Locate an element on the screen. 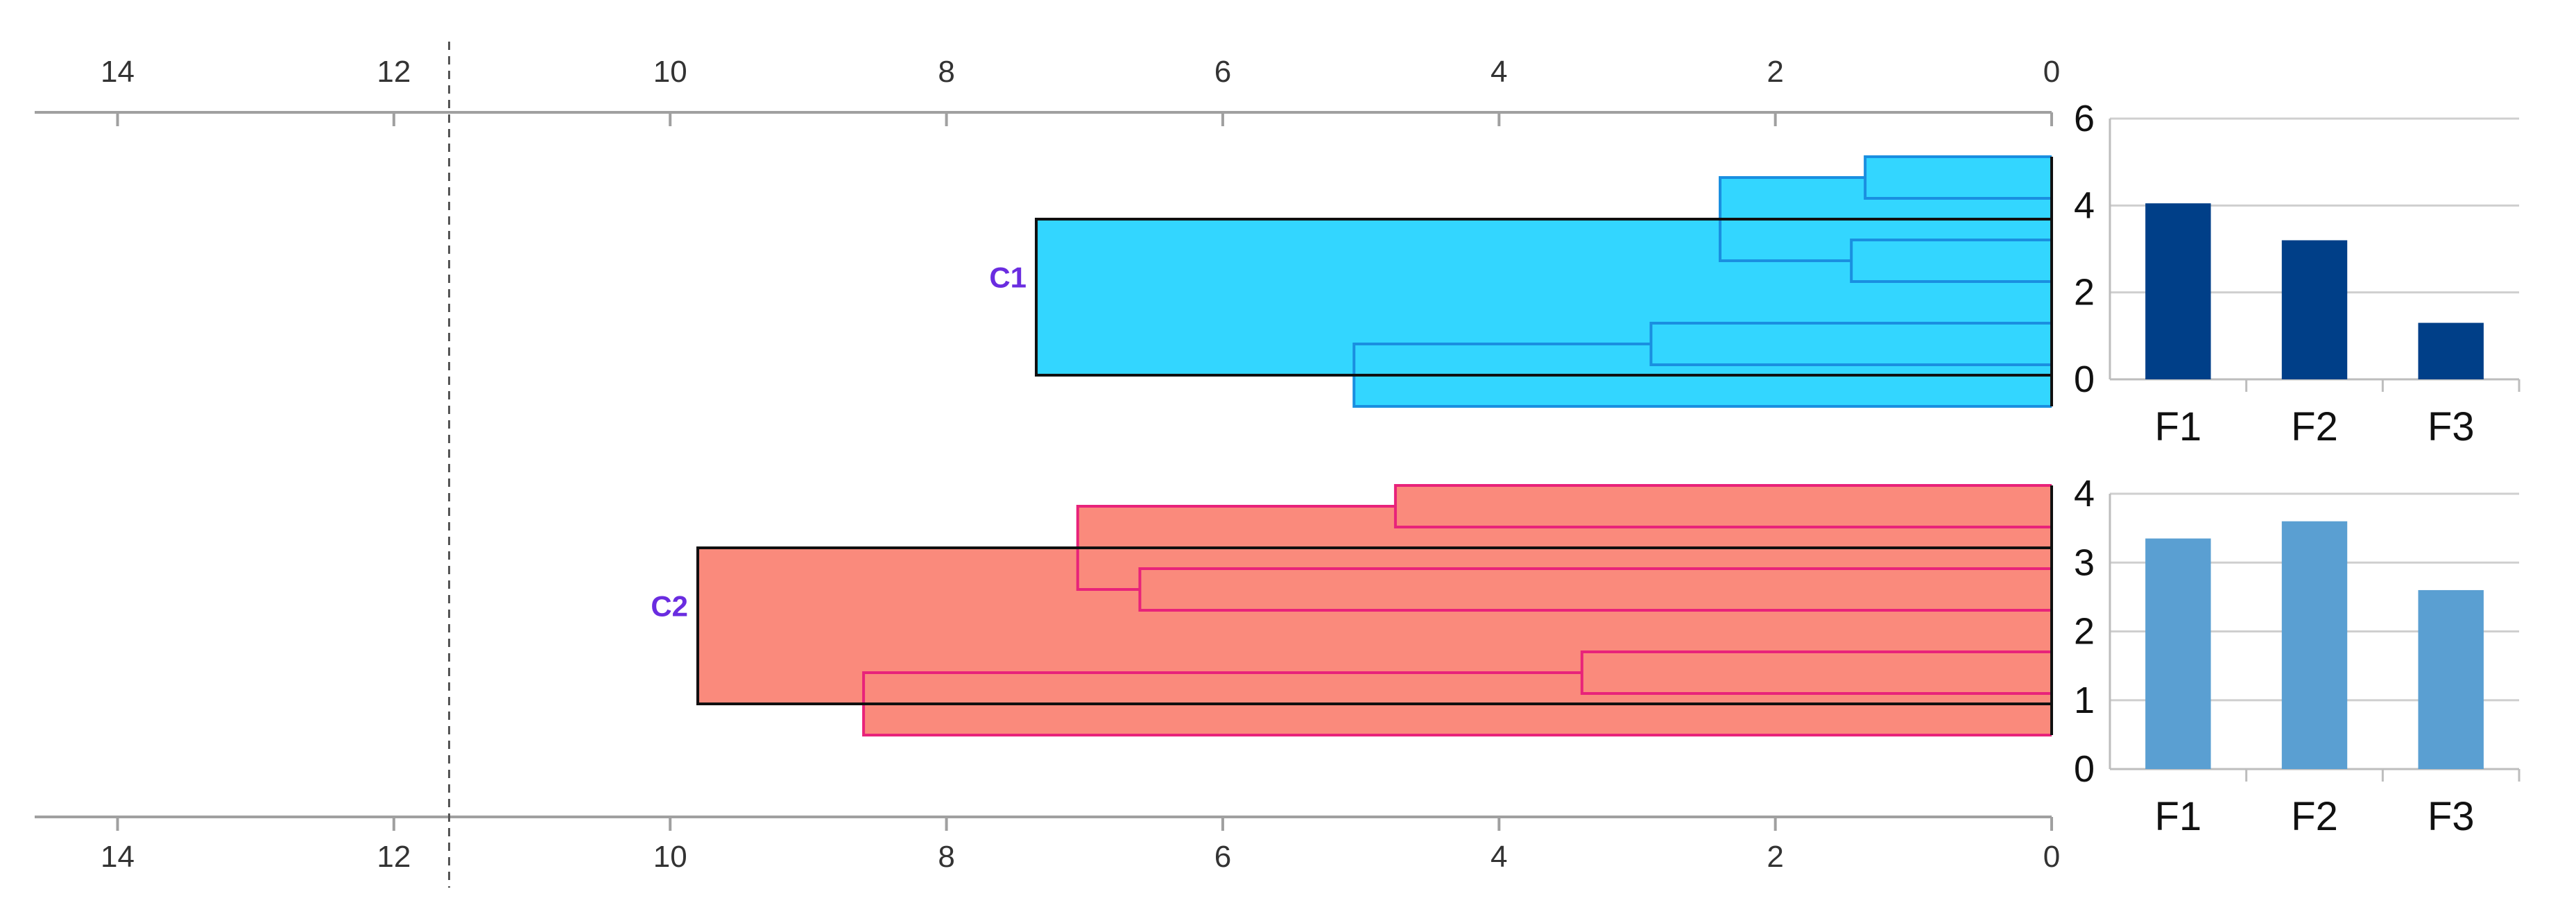  x-tick-label-bottom: 0 is located at coordinates (2051, 857).